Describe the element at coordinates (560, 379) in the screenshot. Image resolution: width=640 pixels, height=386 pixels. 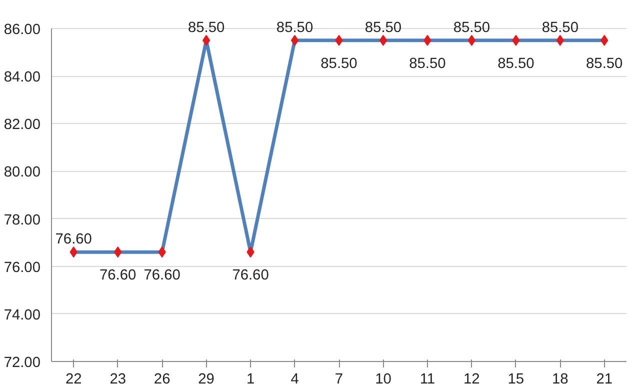
I see `x-tick-label: 18` at that location.